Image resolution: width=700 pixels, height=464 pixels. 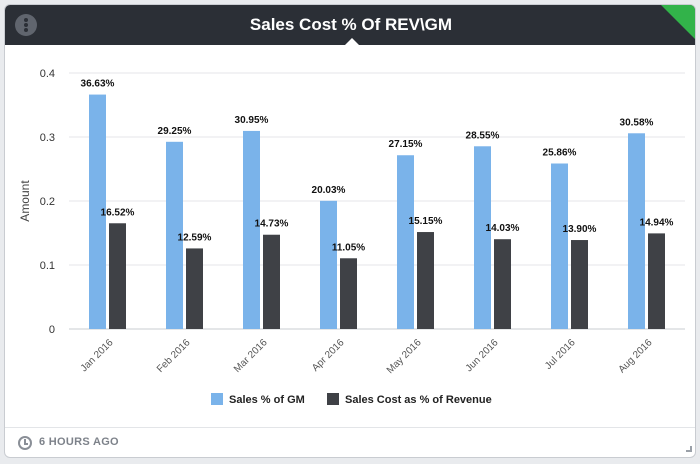 I want to click on data-label: 28.55%, so click(x=483, y=135).